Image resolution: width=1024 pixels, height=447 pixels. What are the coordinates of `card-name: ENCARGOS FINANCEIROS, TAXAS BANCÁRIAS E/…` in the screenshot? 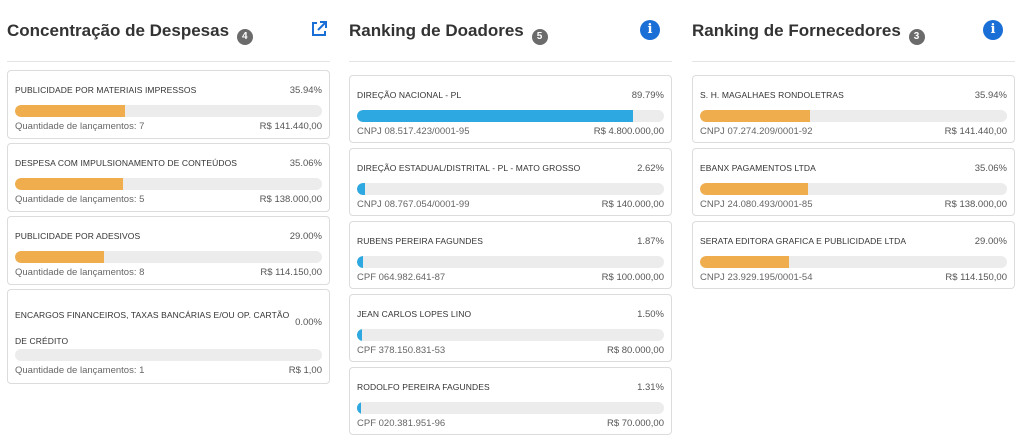 It's located at (152, 328).